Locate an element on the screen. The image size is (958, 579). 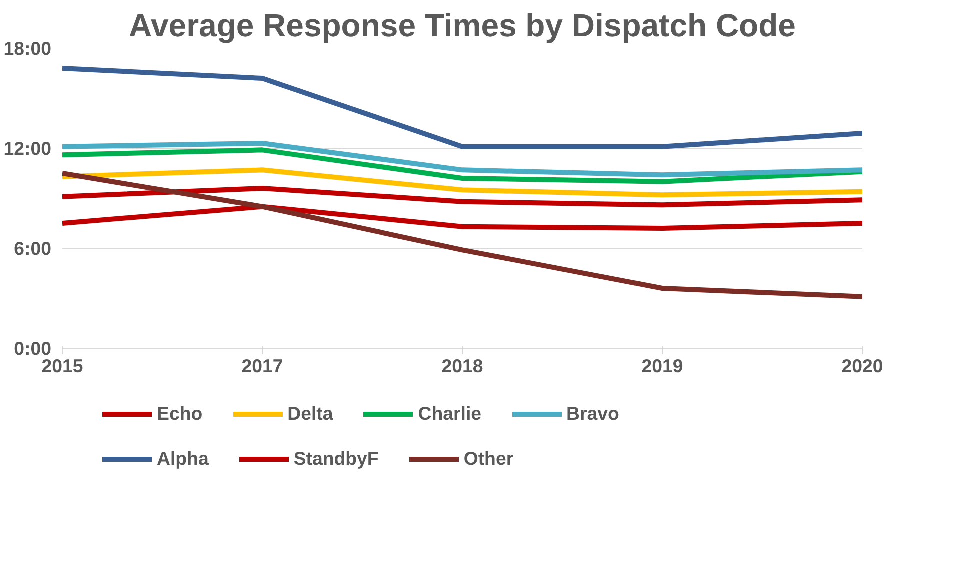
legend-label: Other is located at coordinates (489, 459).